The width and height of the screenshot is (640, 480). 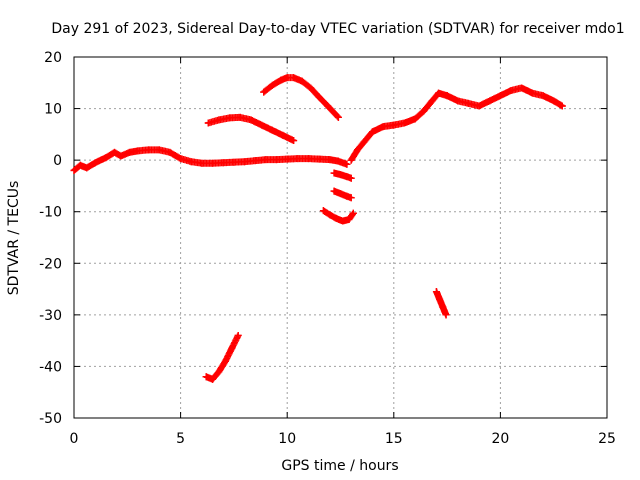 I want to click on y-tick-label: -50, so click(x=50, y=419).